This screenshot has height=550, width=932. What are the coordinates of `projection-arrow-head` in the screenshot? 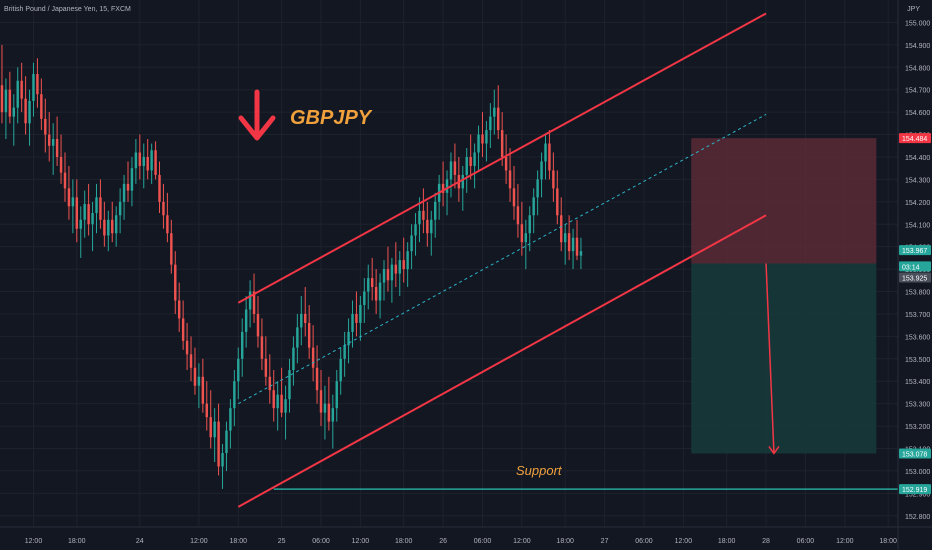 It's located at (774, 450).